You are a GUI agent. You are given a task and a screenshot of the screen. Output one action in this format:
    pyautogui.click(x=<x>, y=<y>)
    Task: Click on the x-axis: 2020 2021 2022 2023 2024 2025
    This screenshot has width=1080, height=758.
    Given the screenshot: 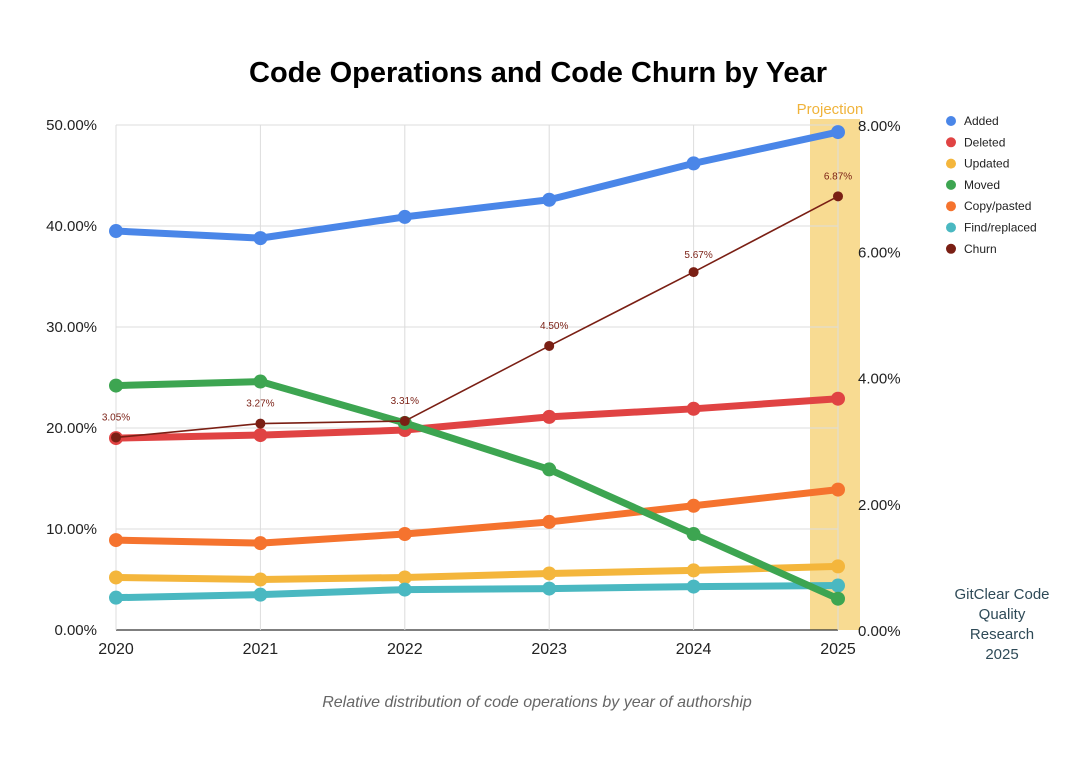 What is the action you would take?
    pyautogui.click(x=477, y=649)
    